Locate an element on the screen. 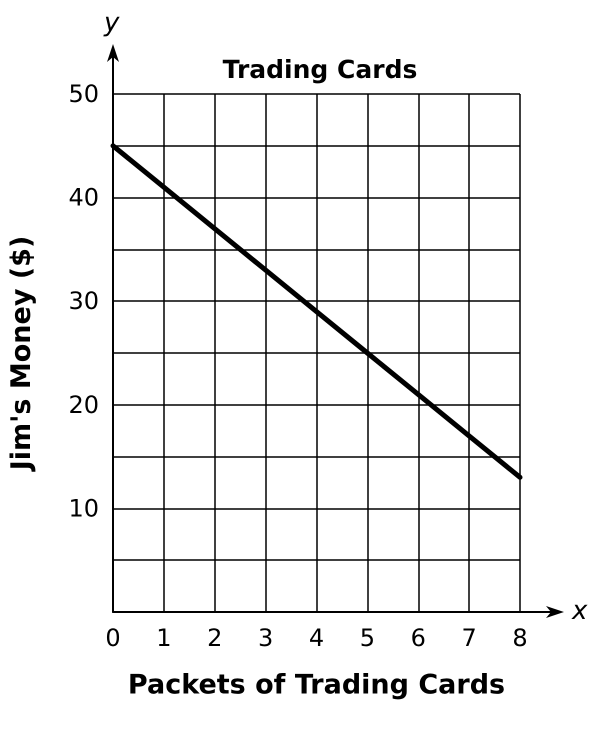 This screenshot has width=593, height=734. x-tick-label: 6 is located at coordinates (418, 638).